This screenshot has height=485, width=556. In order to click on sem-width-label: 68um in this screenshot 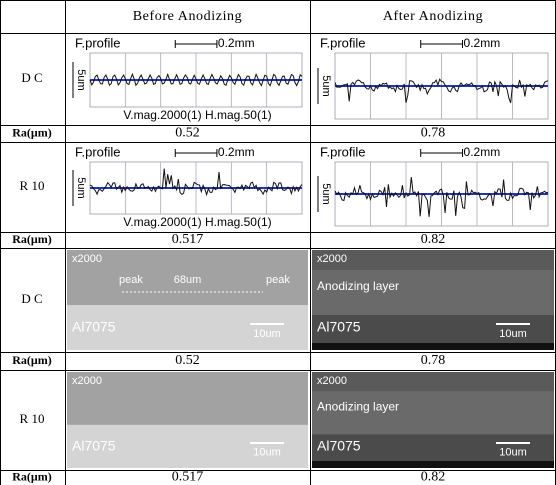, I will do `click(188, 280)`.